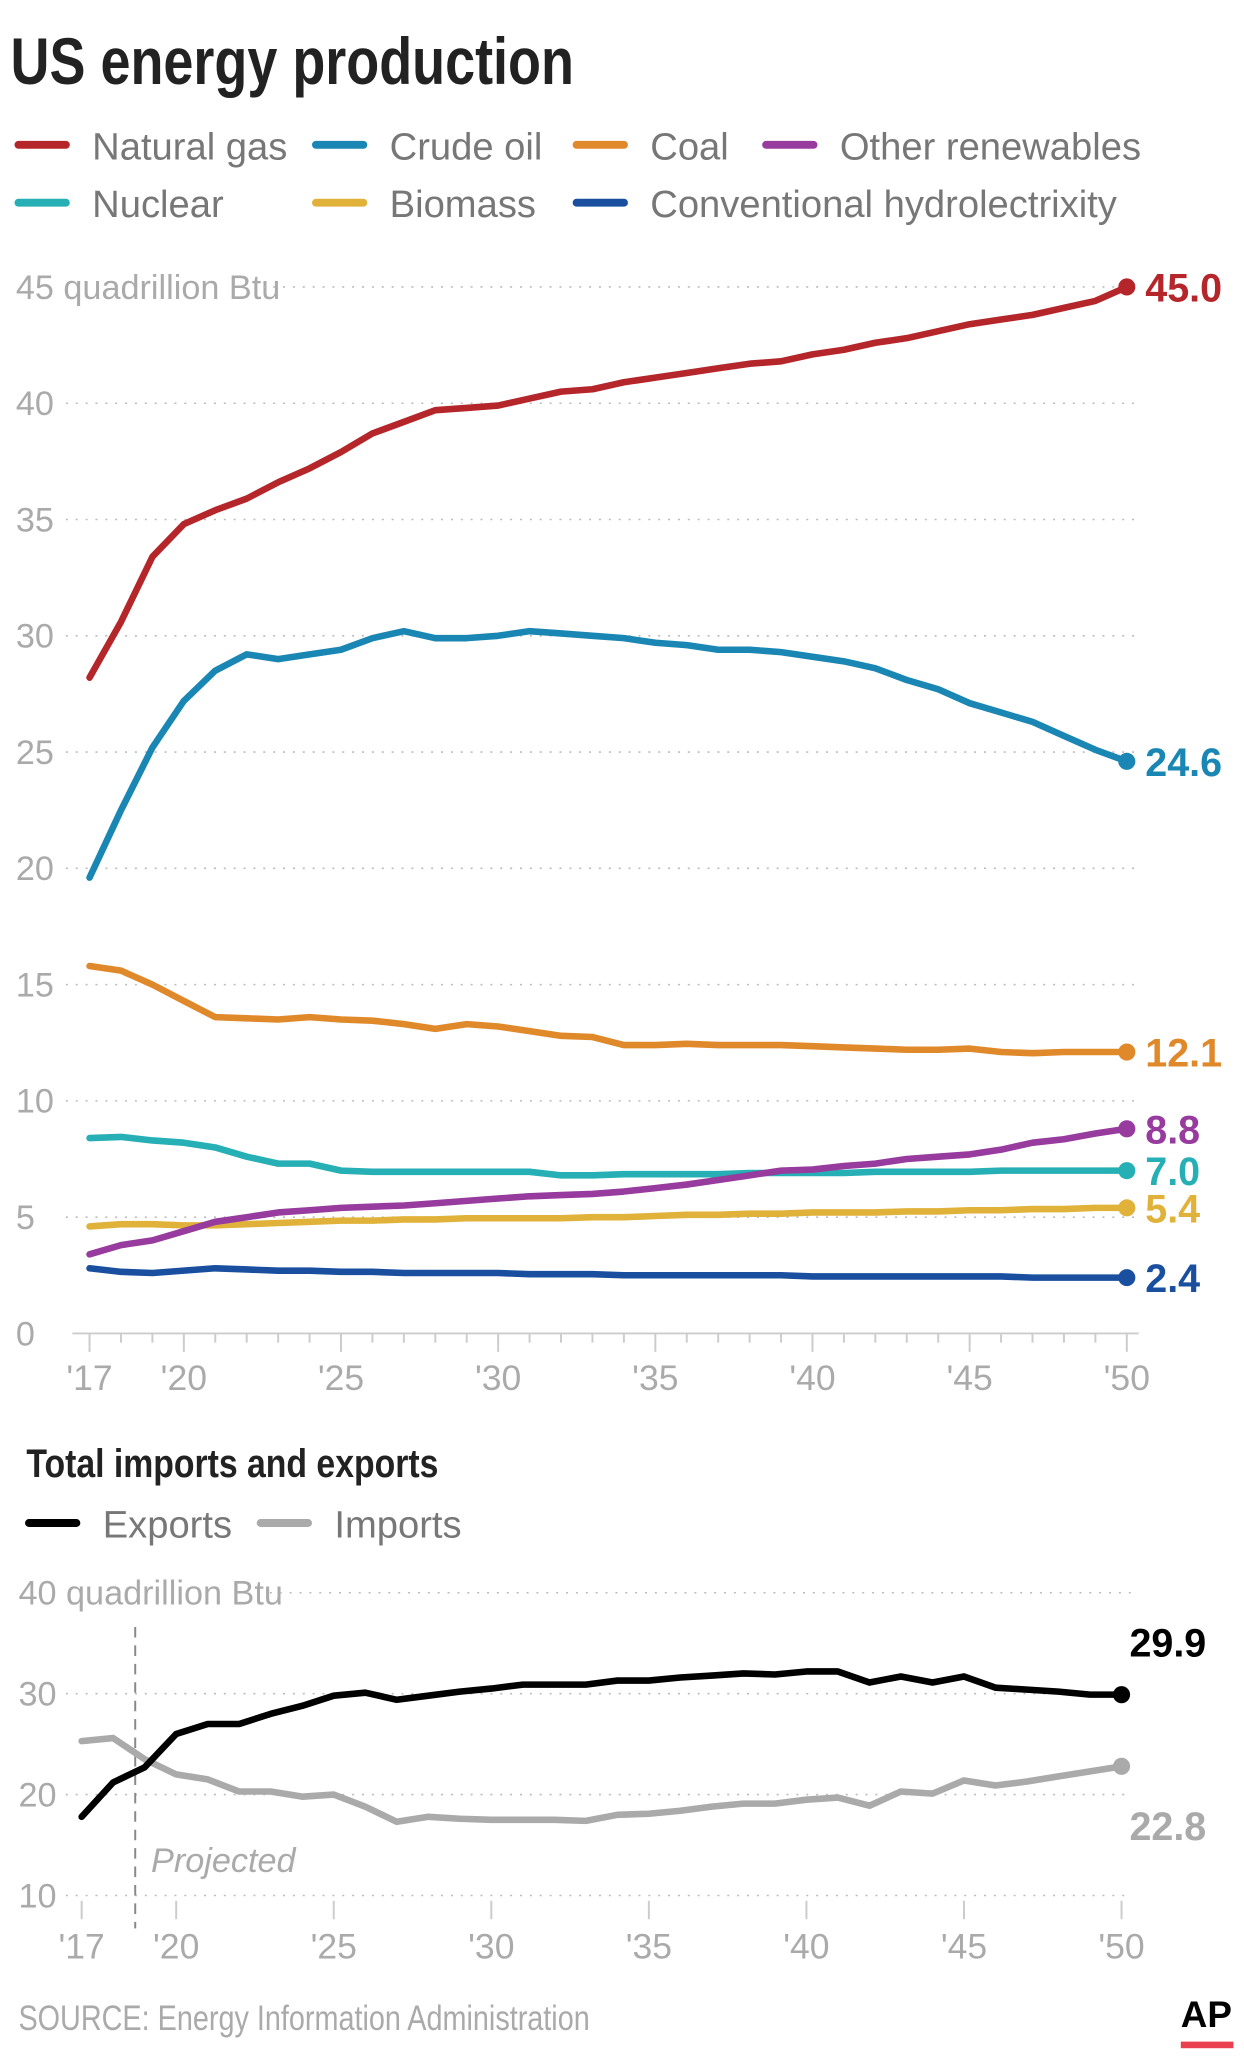 Image resolution: width=1244 pixels, height=2064 pixels. What do you see at coordinates (1172, 1172) in the screenshot?
I see `end-value-label: 7.0` at bounding box center [1172, 1172].